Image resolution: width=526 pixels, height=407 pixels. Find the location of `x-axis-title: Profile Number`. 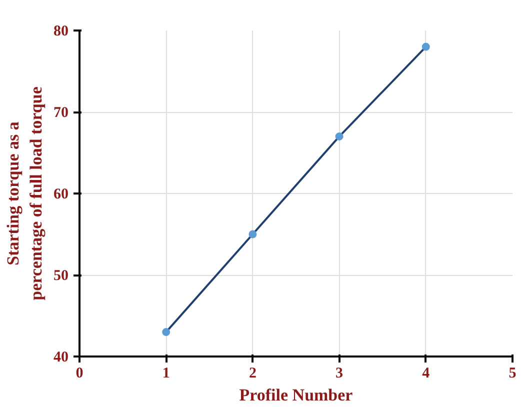

x-axis-title: Profile Number is located at coordinates (296, 395).